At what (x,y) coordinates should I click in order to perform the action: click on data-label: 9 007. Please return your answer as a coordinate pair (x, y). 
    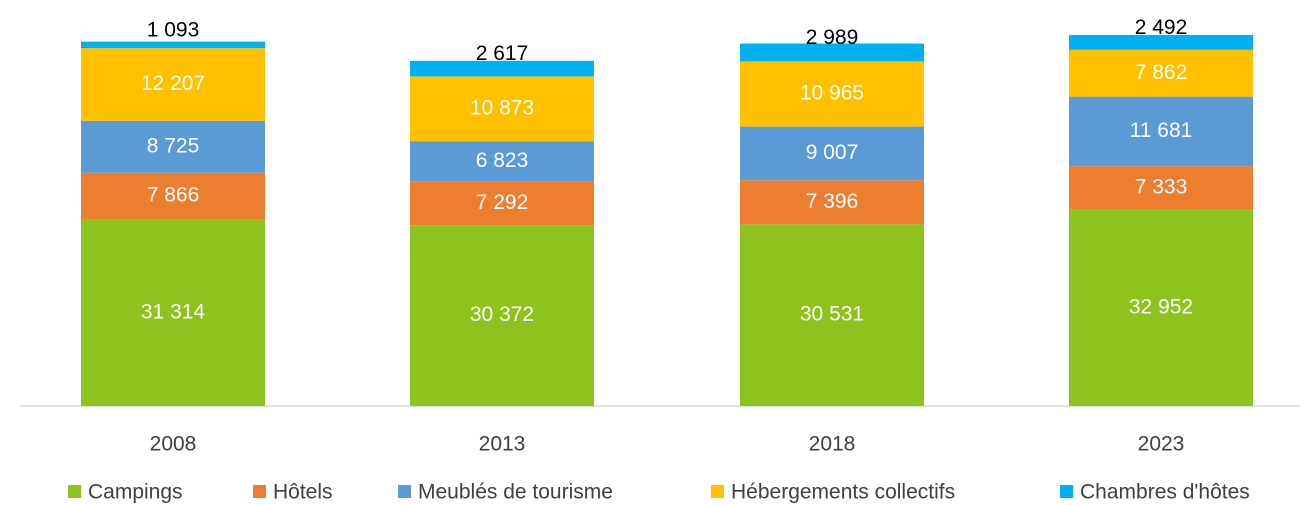
    Looking at the image, I should click on (832, 152).